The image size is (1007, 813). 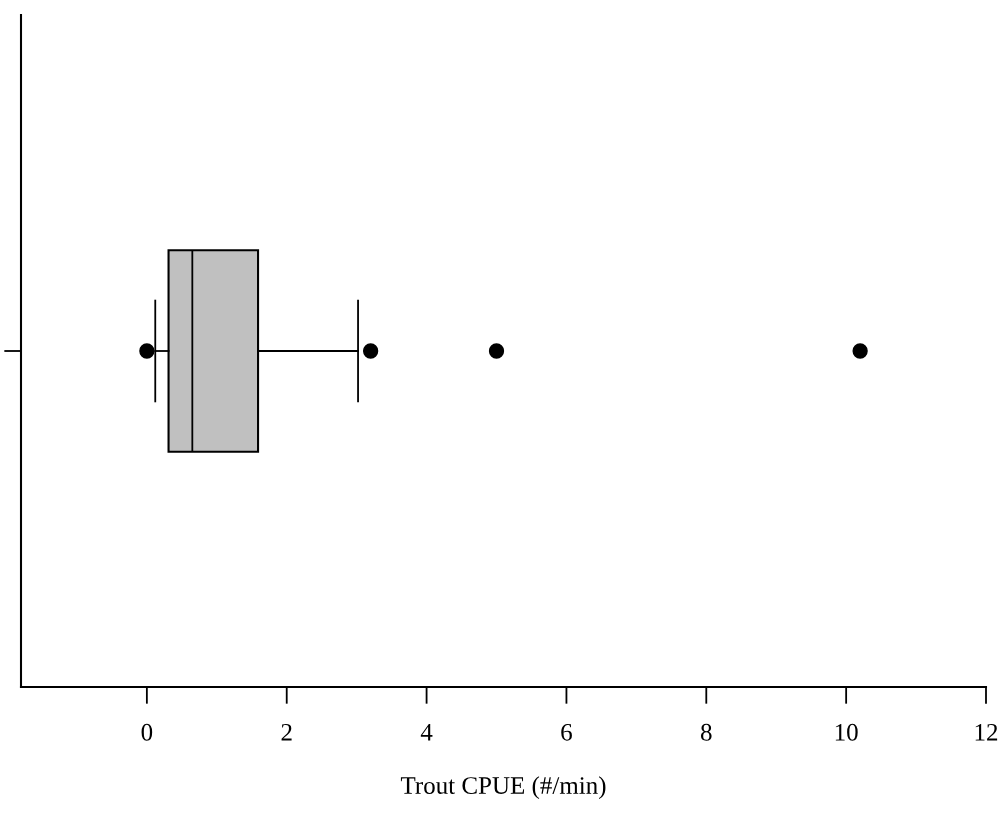 What do you see at coordinates (147, 732) in the screenshot?
I see `x-tick-label: 0` at bounding box center [147, 732].